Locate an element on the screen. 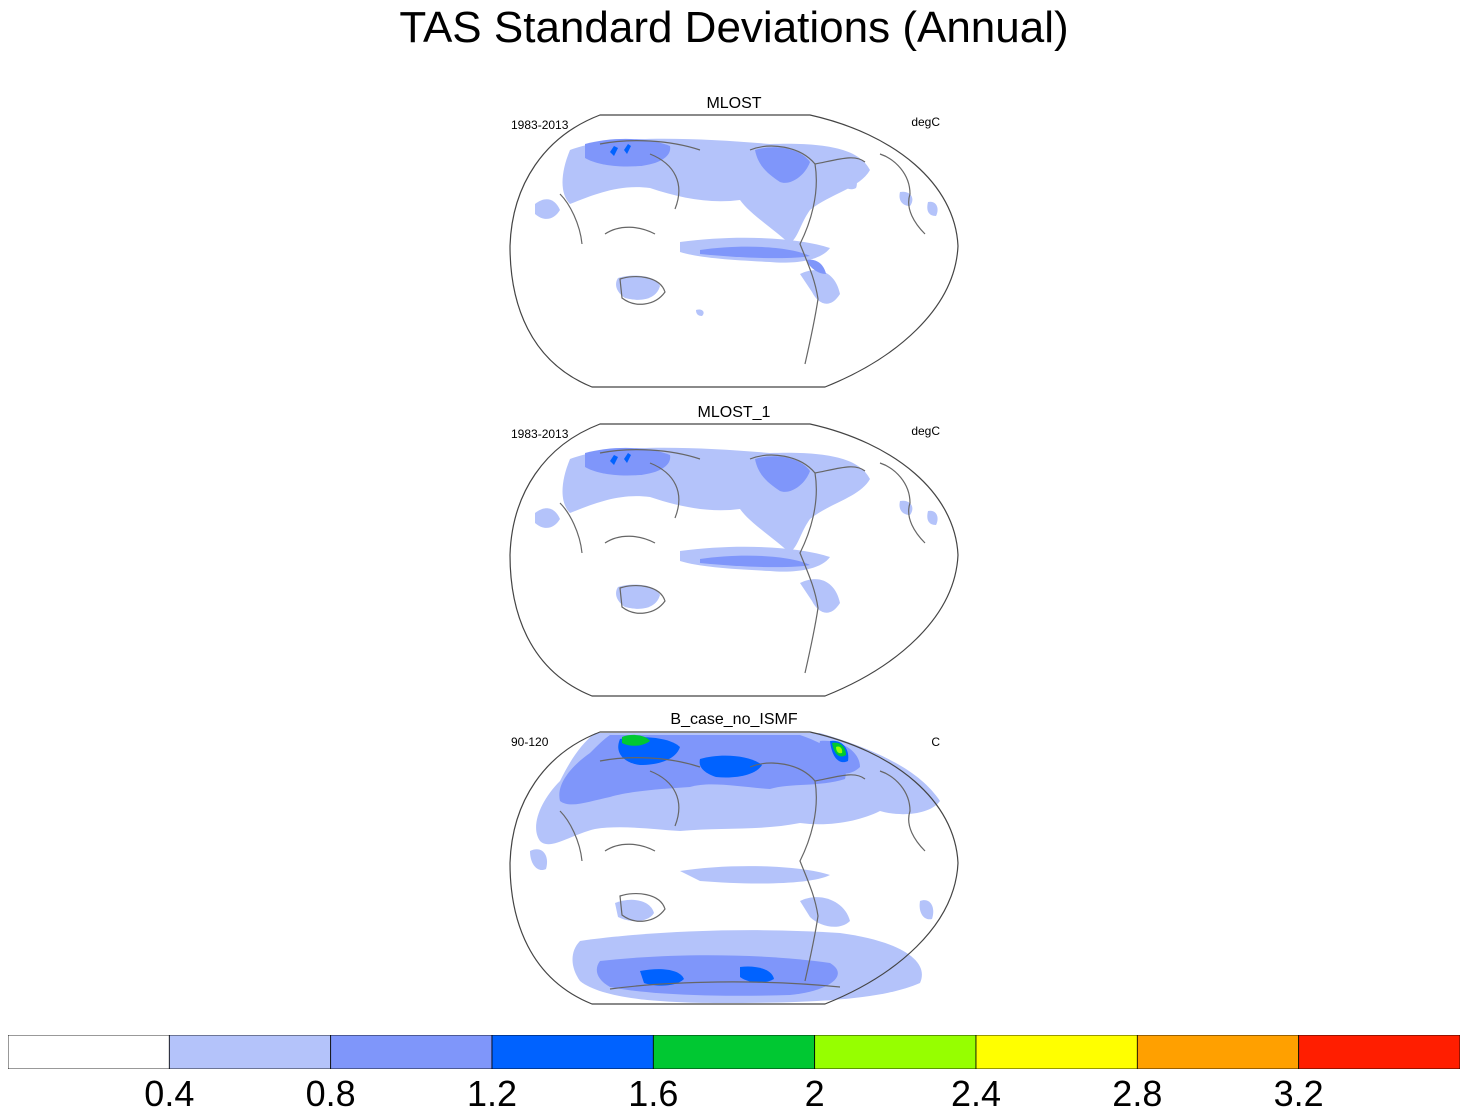 The height and width of the screenshot is (1118, 1468). panel-units-label: C is located at coordinates (935, 742).